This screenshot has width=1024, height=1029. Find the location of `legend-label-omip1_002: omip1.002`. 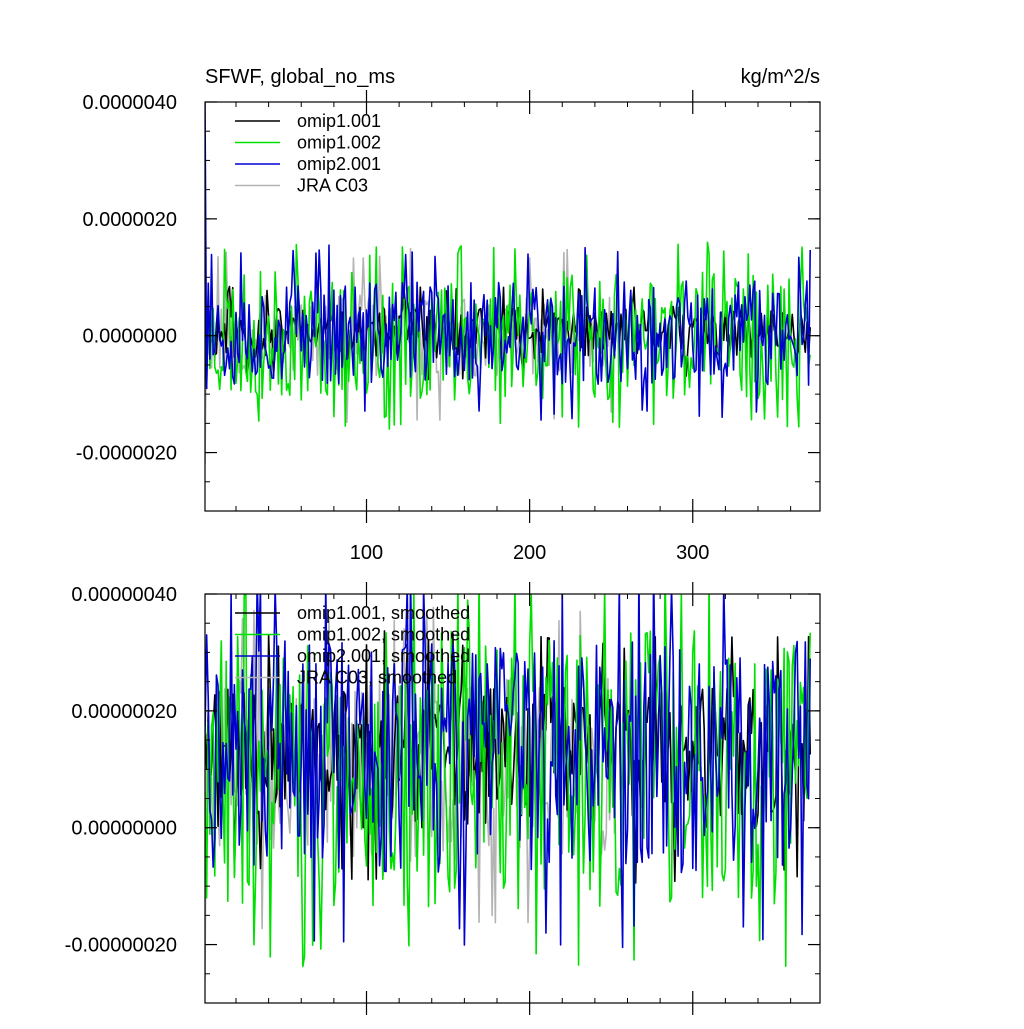

legend-label-omip1_002: omip1.002 is located at coordinates (339, 143).